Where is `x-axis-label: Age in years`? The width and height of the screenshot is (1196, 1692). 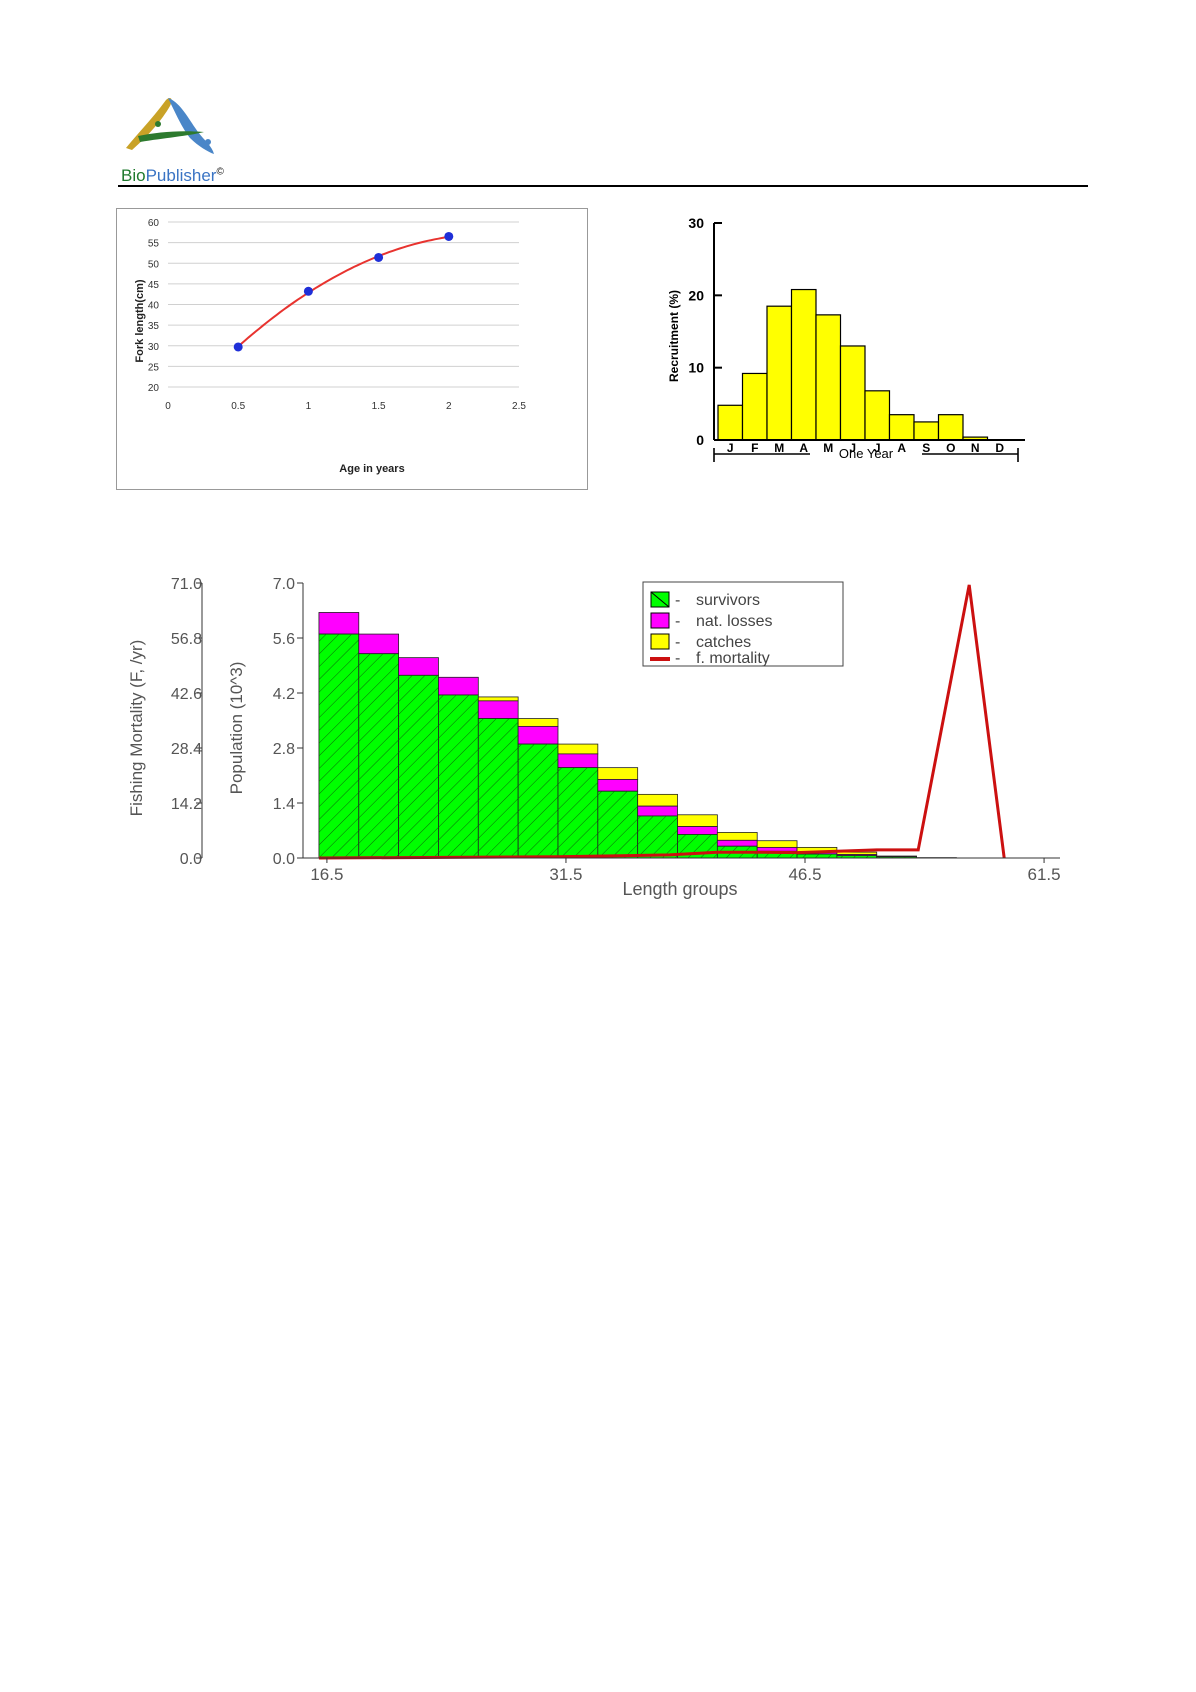 x-axis-label: Age in years is located at coordinates (371, 469).